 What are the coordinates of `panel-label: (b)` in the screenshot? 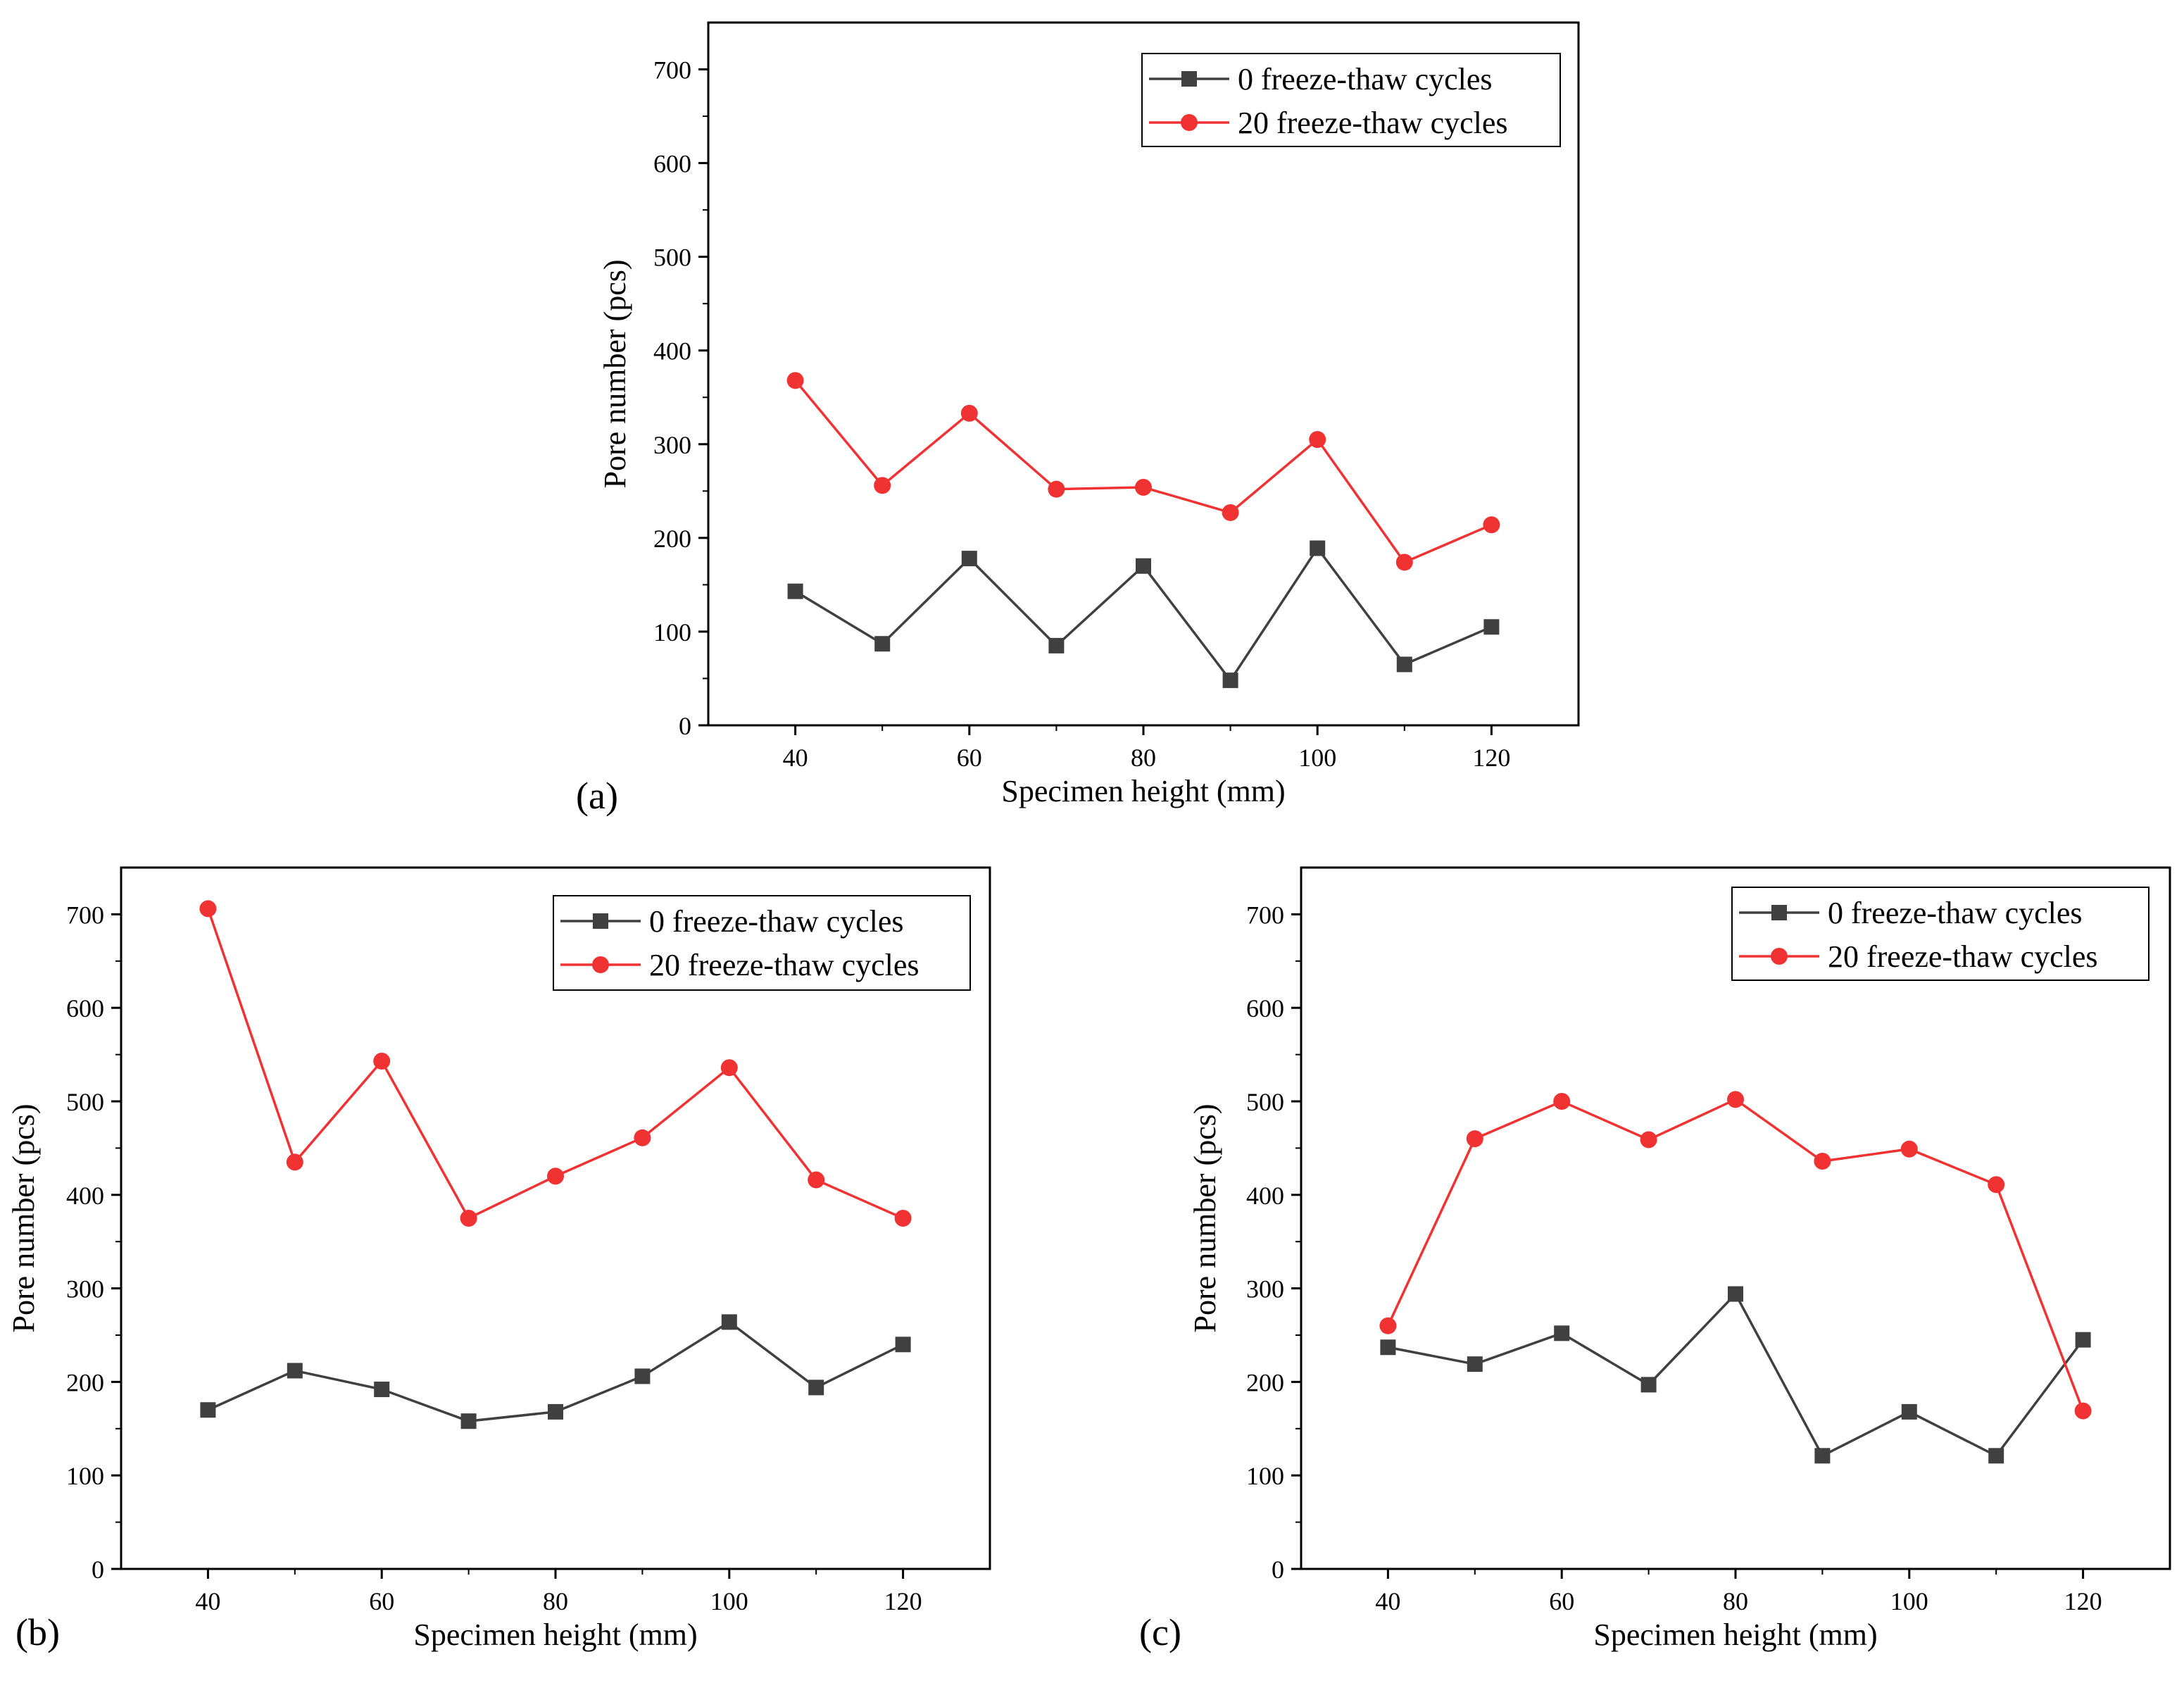 It's located at (37, 1632).